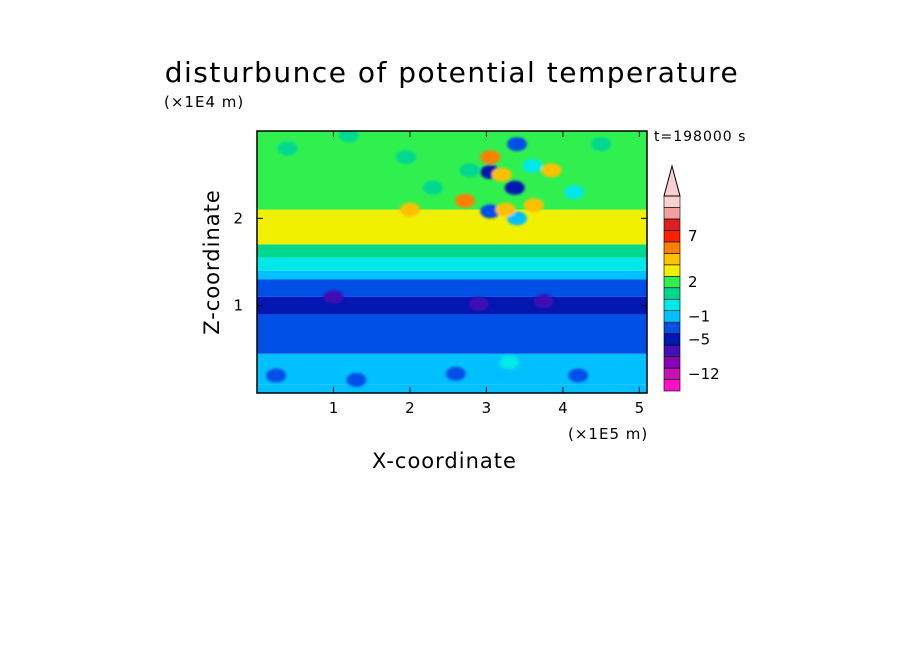  I want to click on x-axis-label: X-coordinate, so click(444, 461).